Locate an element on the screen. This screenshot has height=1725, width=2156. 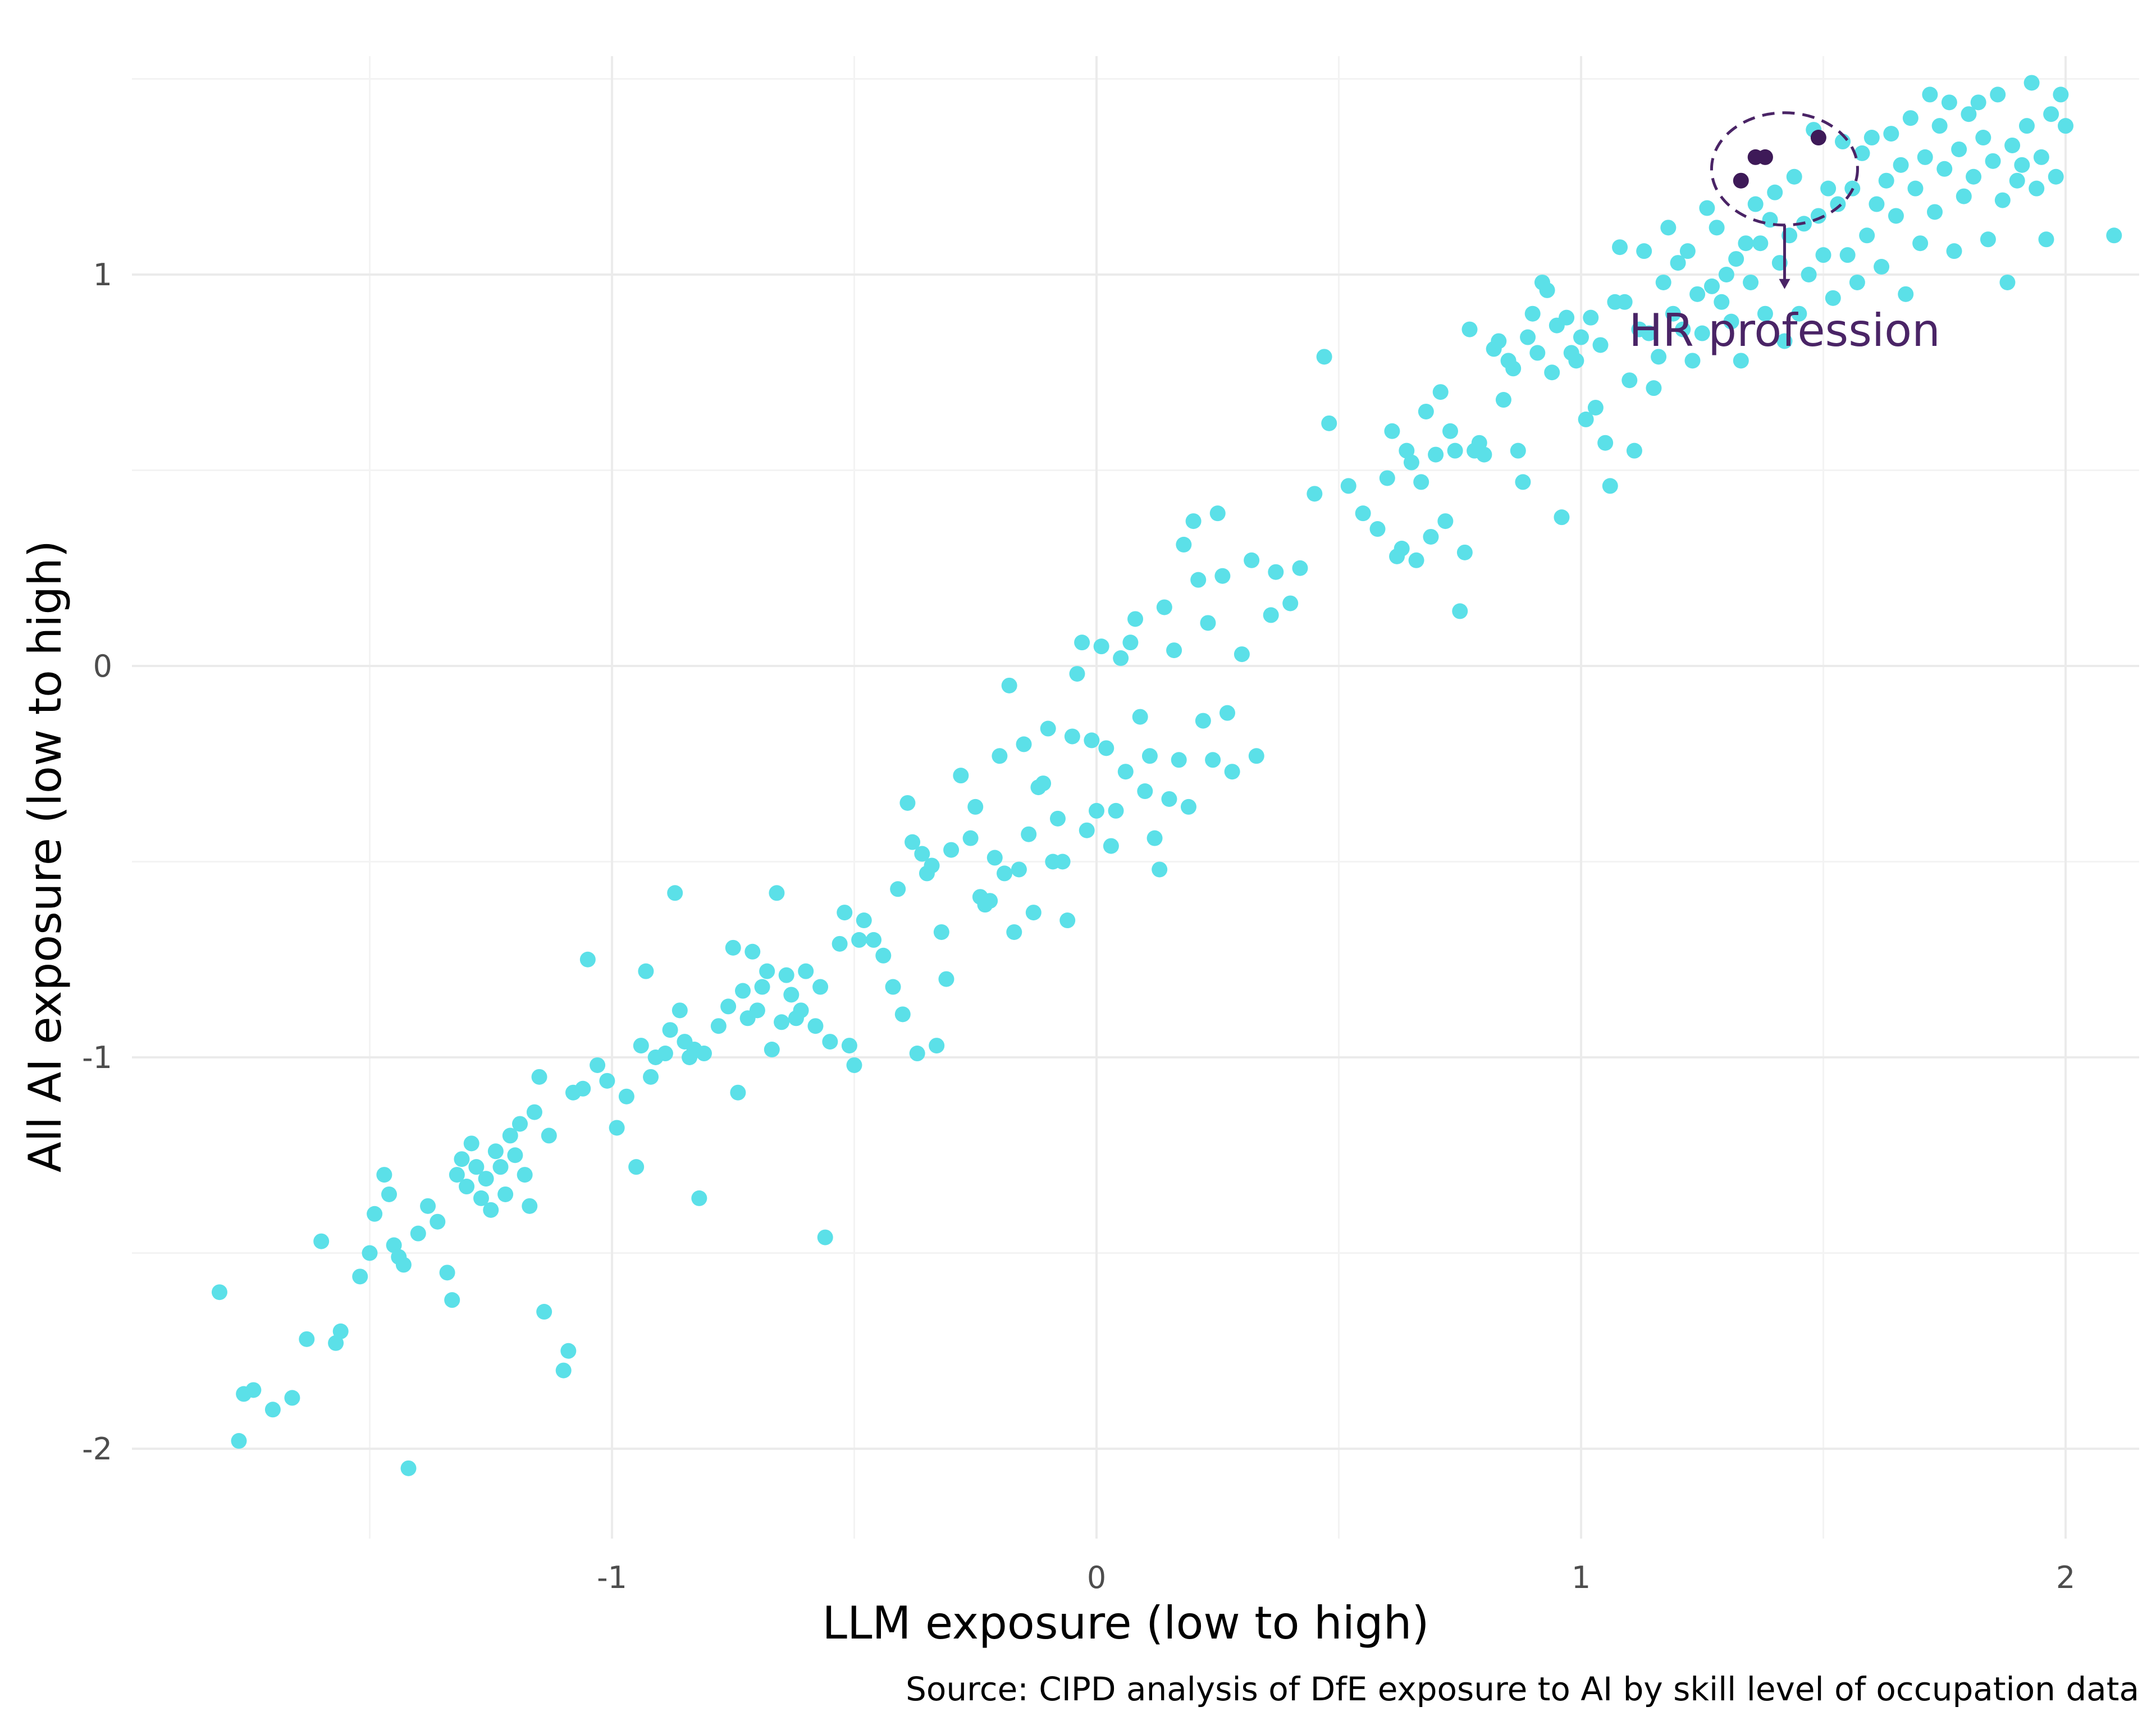
hr-annotation: HR profession is located at coordinates (1784, 234).